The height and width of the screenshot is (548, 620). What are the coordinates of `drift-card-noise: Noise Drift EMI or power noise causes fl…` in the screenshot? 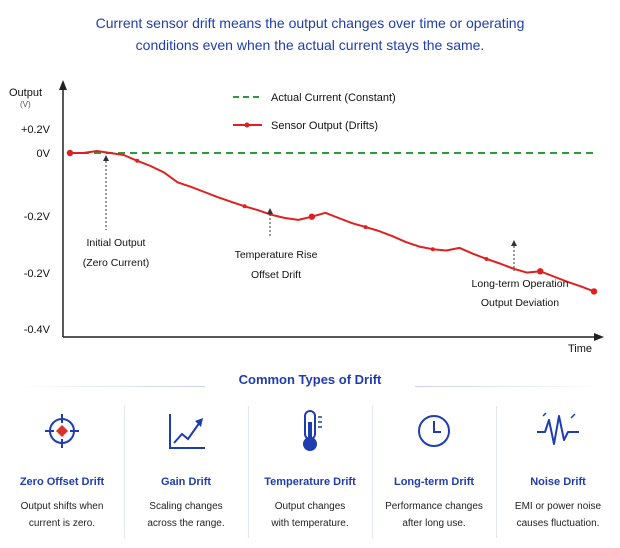 It's located at (558, 473).